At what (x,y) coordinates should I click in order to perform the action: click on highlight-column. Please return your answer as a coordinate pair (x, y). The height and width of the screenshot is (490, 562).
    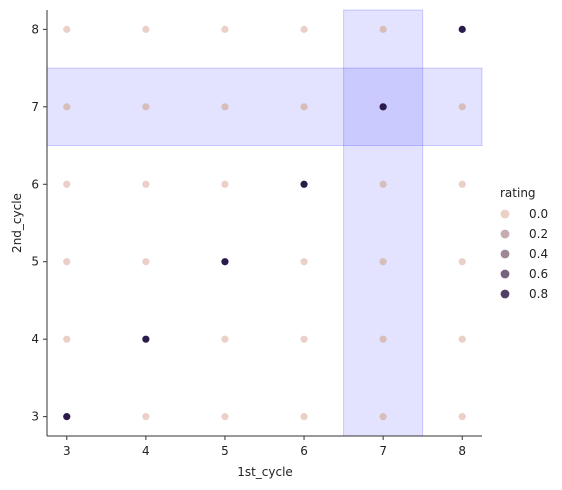
    Looking at the image, I should click on (383, 223).